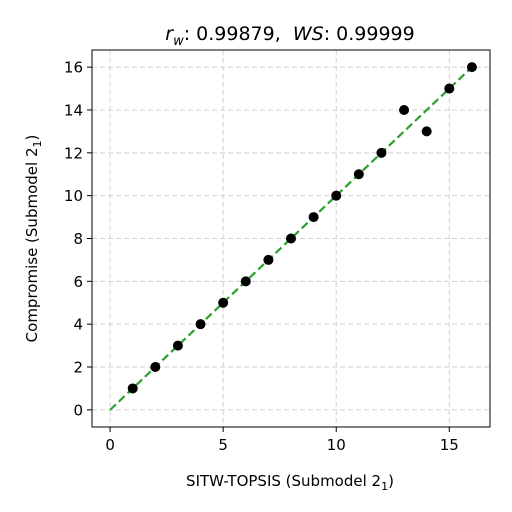 This screenshot has height=512, width=512. Describe the element at coordinates (336, 445) in the screenshot. I see `x-tick-label: 10` at that location.